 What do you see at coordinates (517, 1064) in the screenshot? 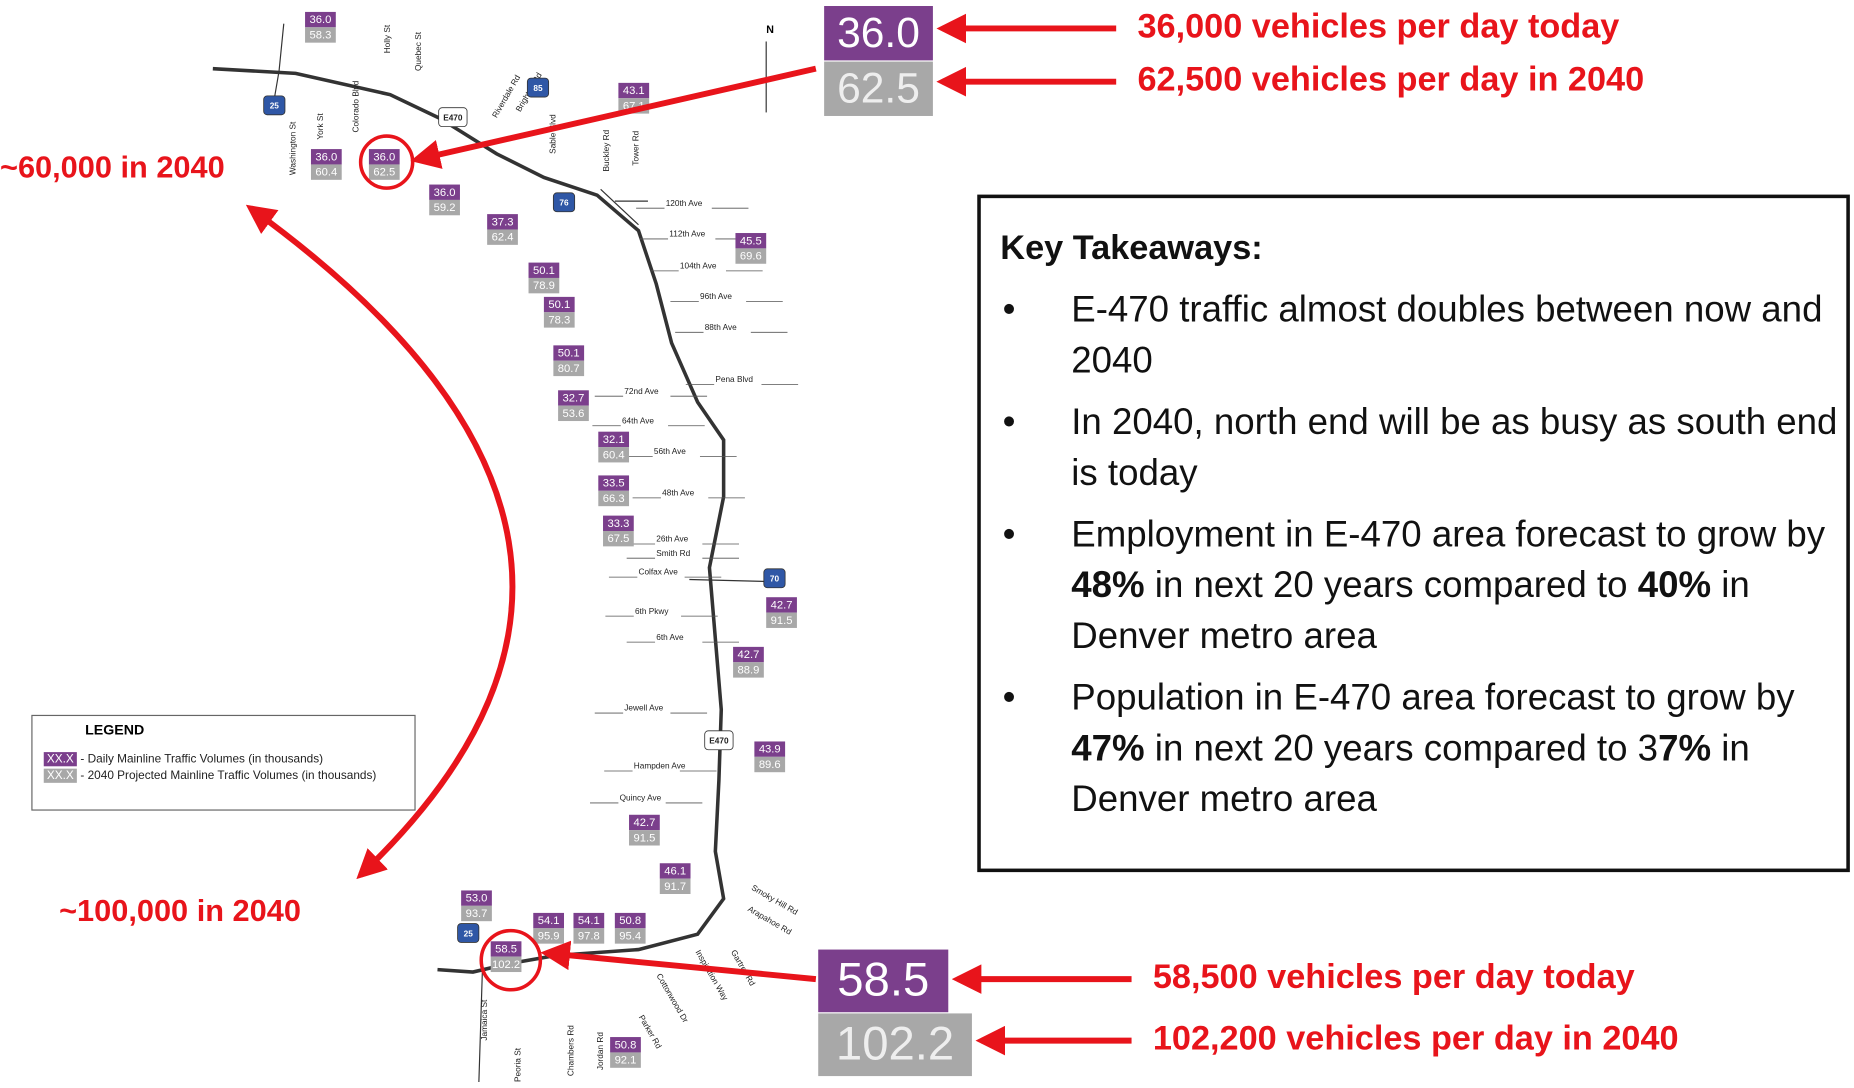
I see `road-label: Peoria St` at bounding box center [517, 1064].